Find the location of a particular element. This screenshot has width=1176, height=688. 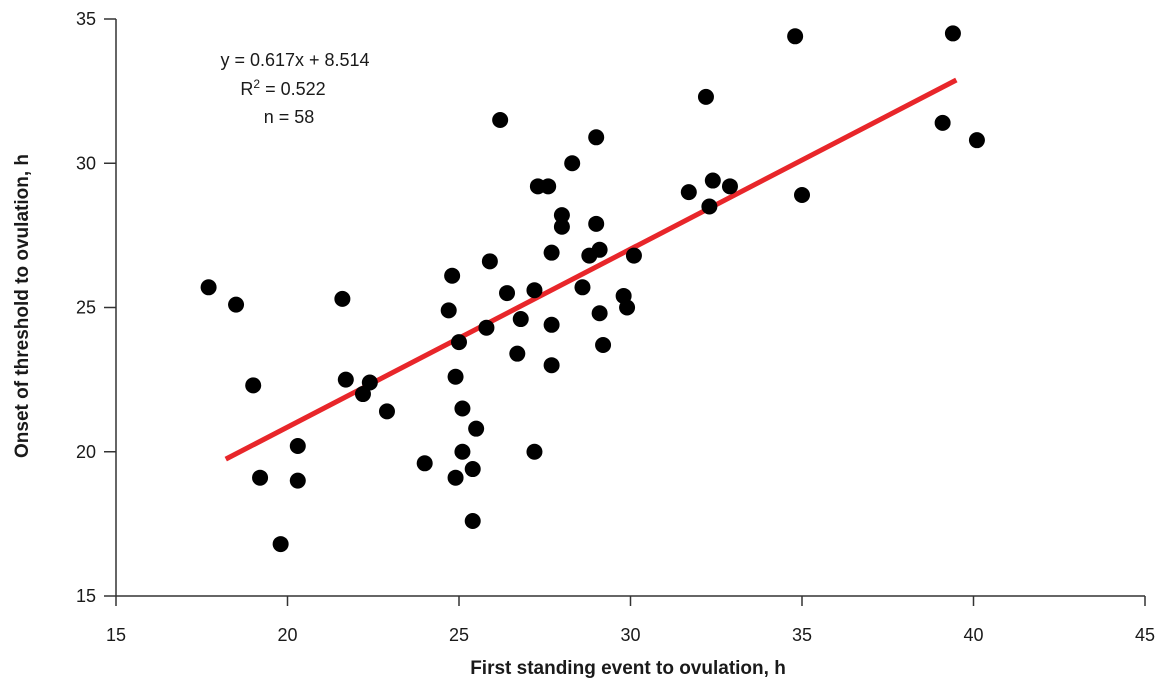

x-tick-label: 25 is located at coordinates (459, 635).